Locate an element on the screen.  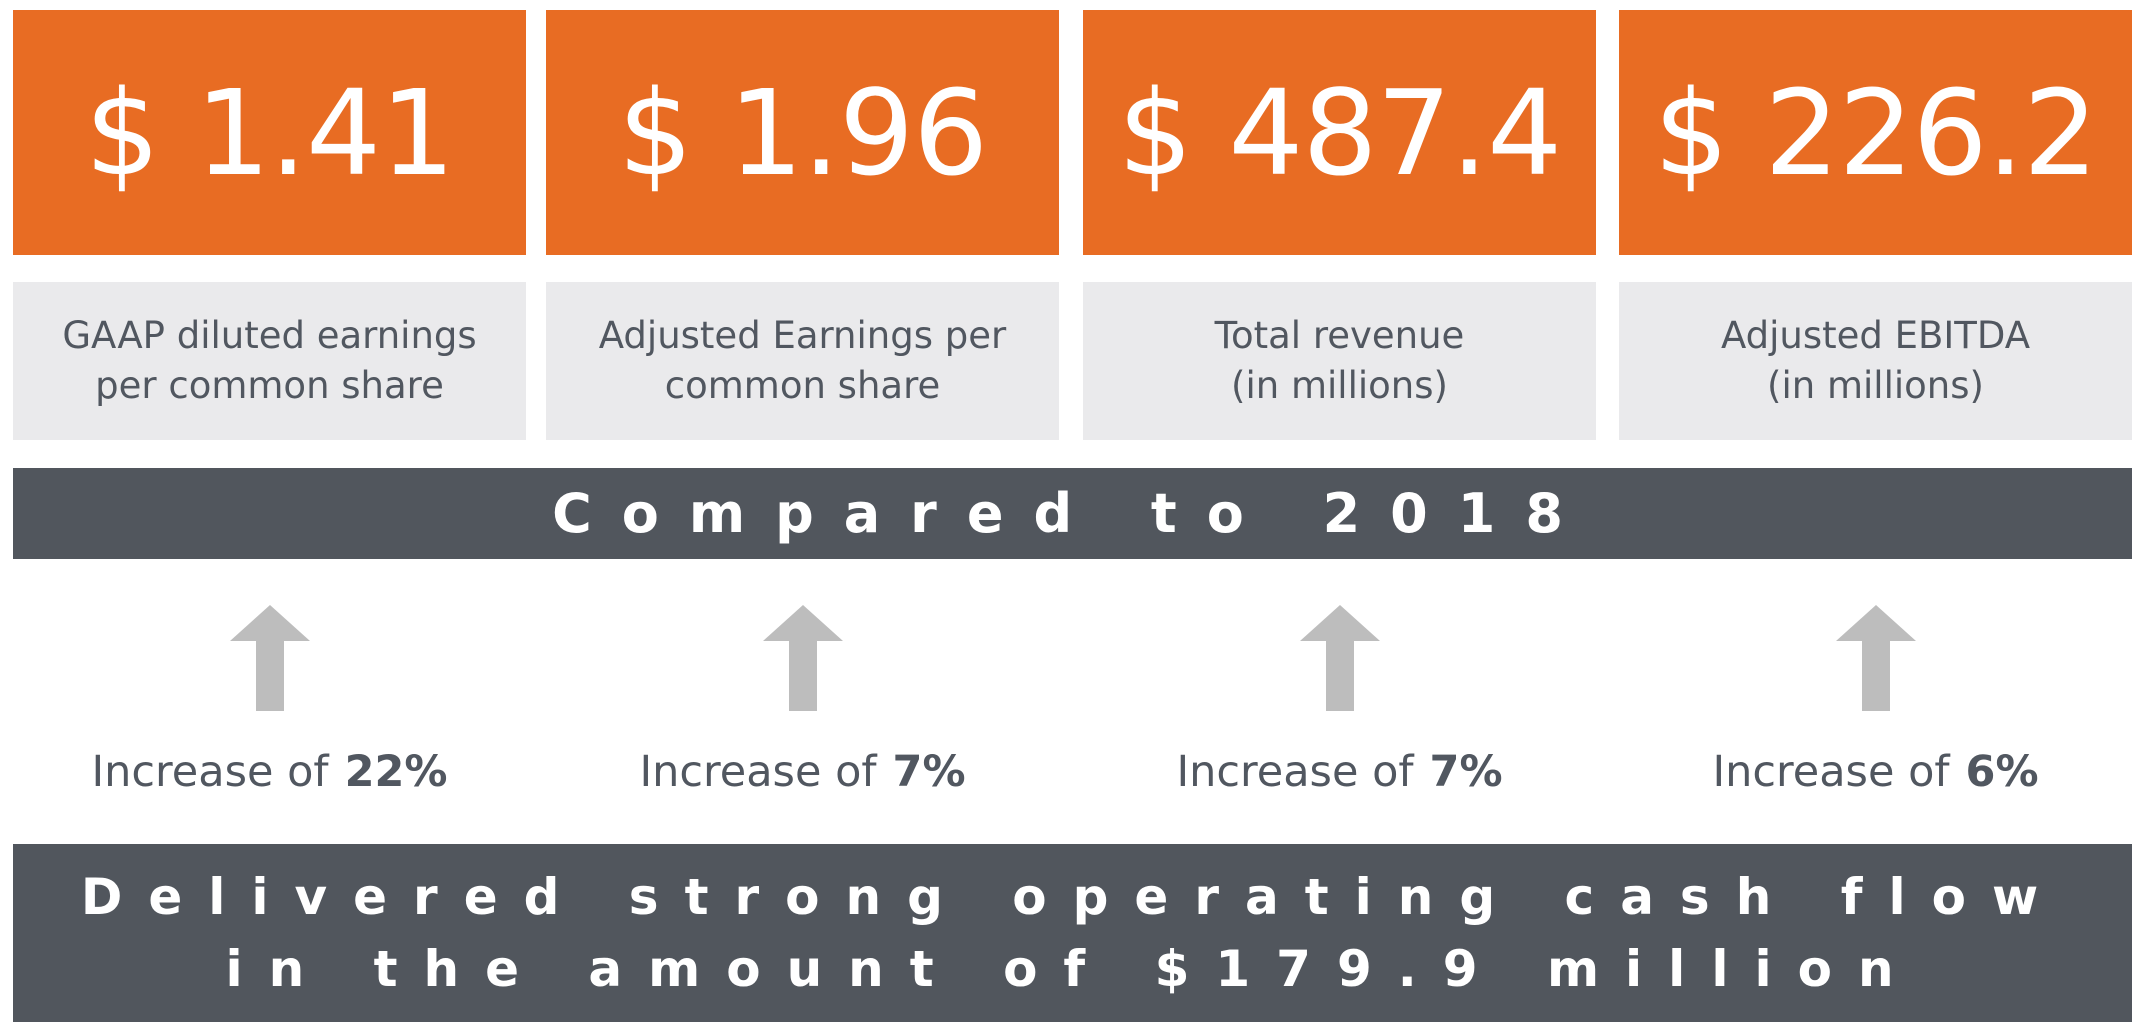
metric-label: Adjusted Earnings per common share is located at coordinates (802, 361).